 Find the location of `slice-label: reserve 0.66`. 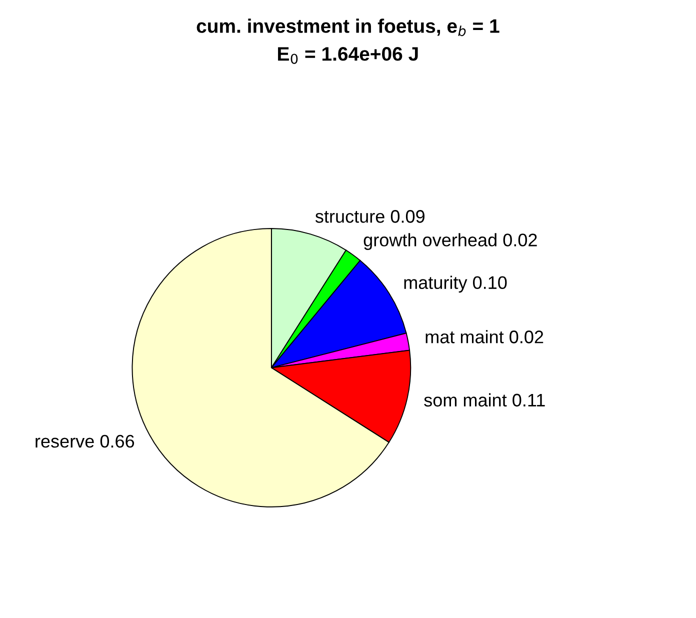

slice-label: reserve 0.66 is located at coordinates (85, 441).